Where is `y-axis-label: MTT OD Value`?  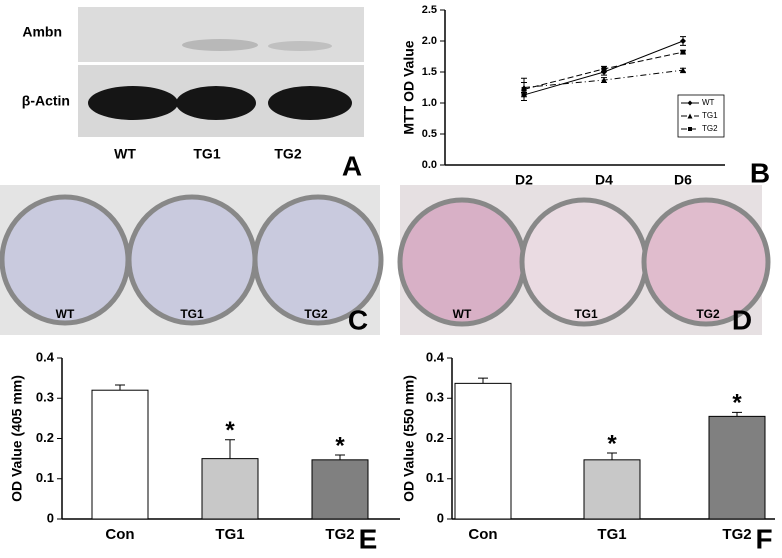
y-axis-label: MTT OD Value is located at coordinates (409, 87).